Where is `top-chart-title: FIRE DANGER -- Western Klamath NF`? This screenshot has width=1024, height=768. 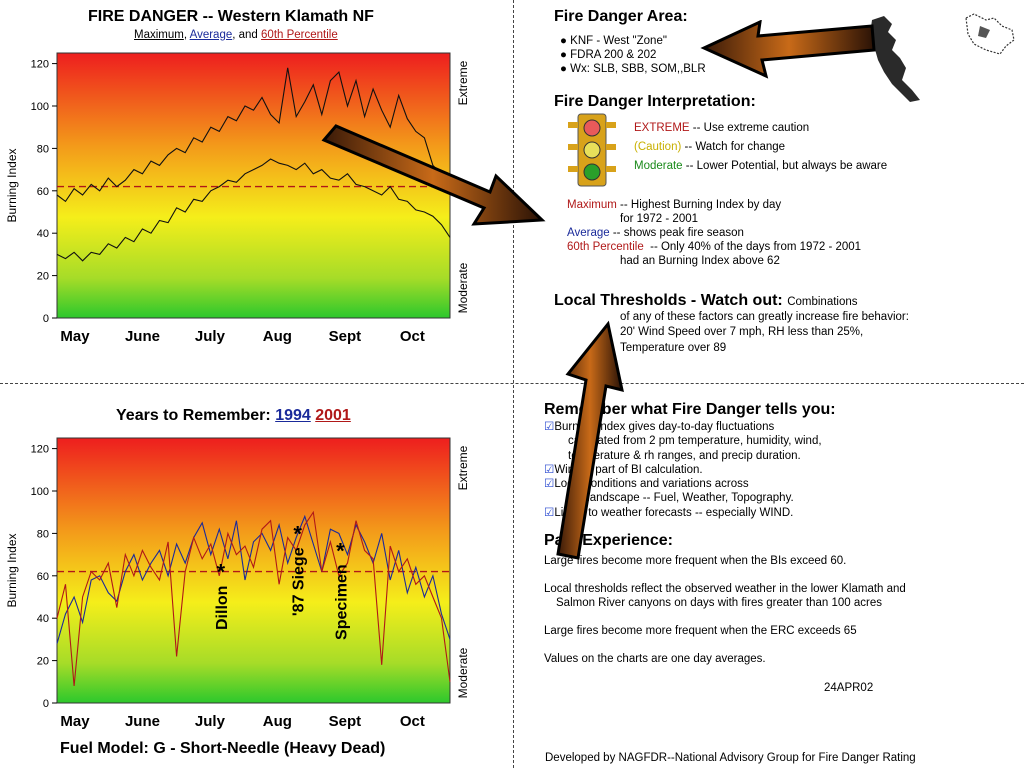 top-chart-title: FIRE DANGER -- Western Klamath NF is located at coordinates (231, 16).